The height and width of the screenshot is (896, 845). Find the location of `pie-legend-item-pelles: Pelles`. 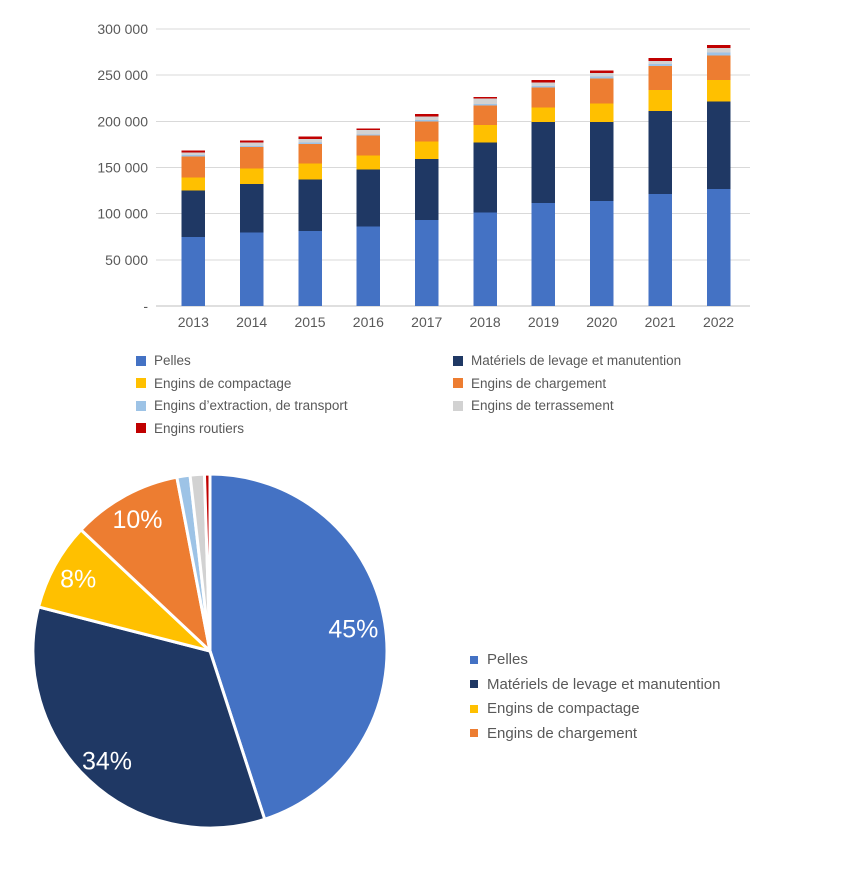

pie-legend-item-pelles: Pelles is located at coordinates (595, 659).